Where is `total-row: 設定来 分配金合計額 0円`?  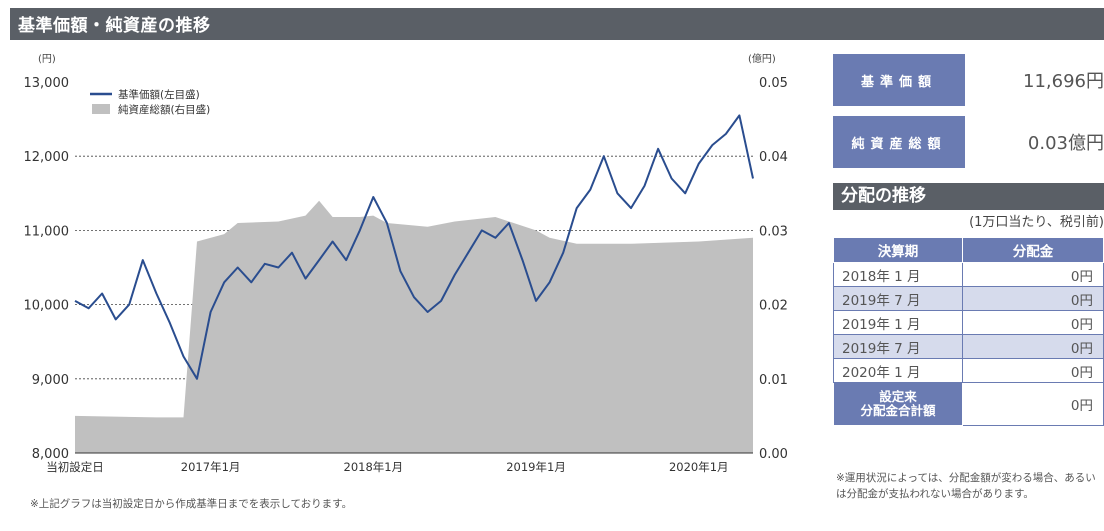
total-row: 設定来 分配金合計額 0円 is located at coordinates (968, 404).